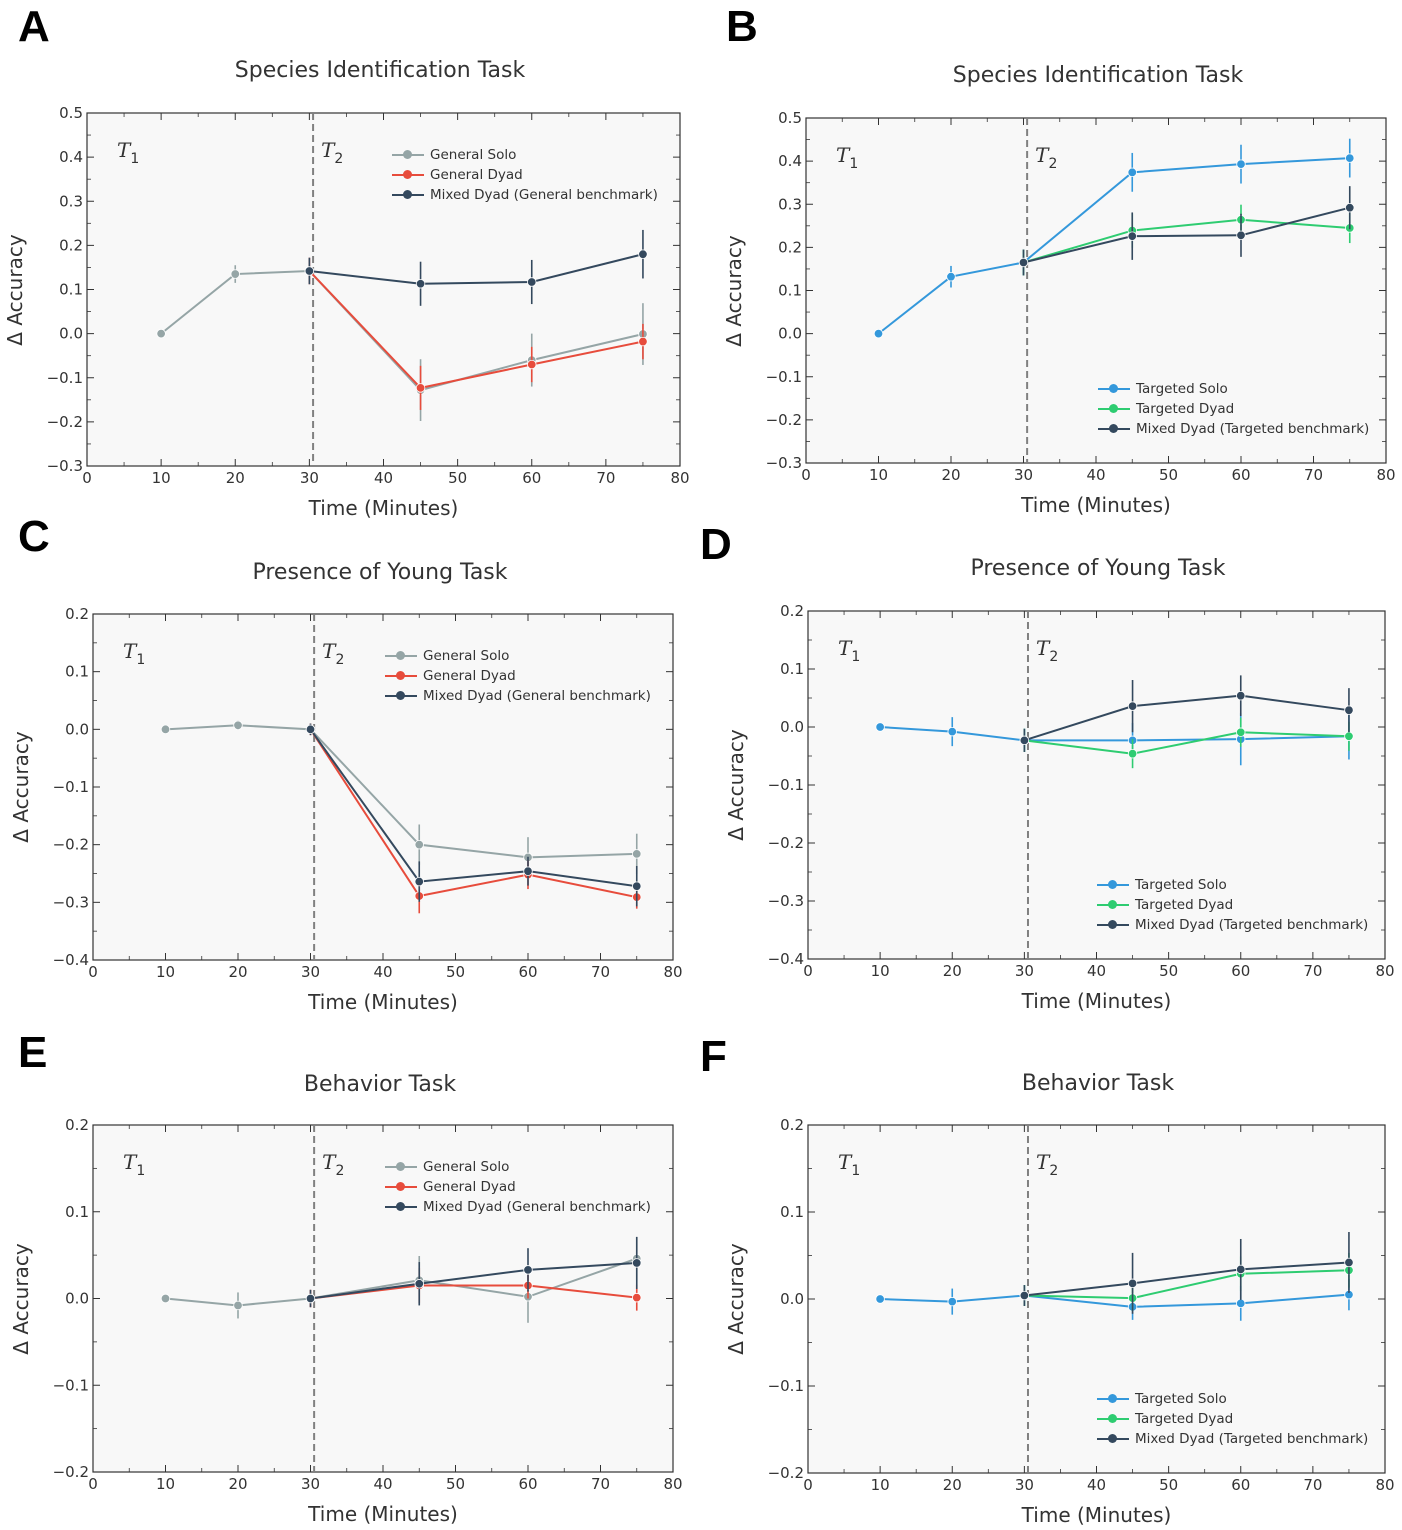 This screenshot has height=1530, width=1402. What do you see at coordinates (716, 544) in the screenshot?
I see `panel-label: D` at bounding box center [716, 544].